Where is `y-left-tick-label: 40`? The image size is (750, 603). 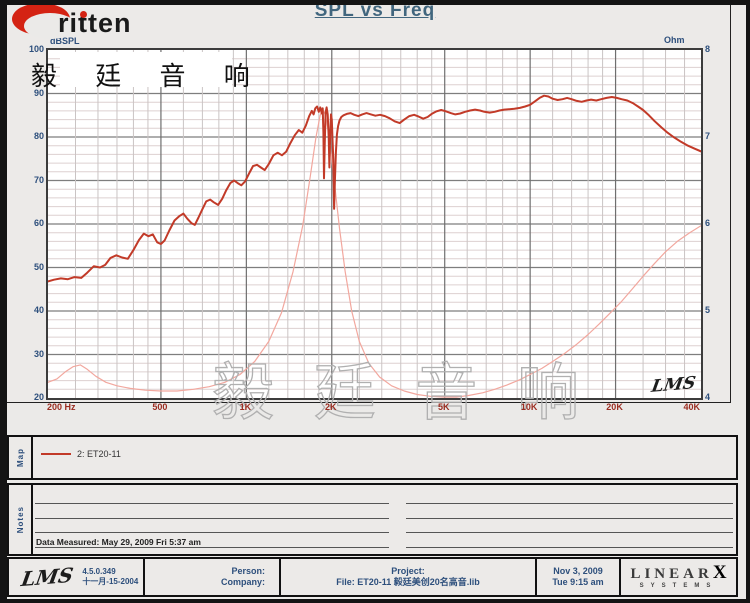
y-left-tick-label: 40 is located at coordinates (38, 310).